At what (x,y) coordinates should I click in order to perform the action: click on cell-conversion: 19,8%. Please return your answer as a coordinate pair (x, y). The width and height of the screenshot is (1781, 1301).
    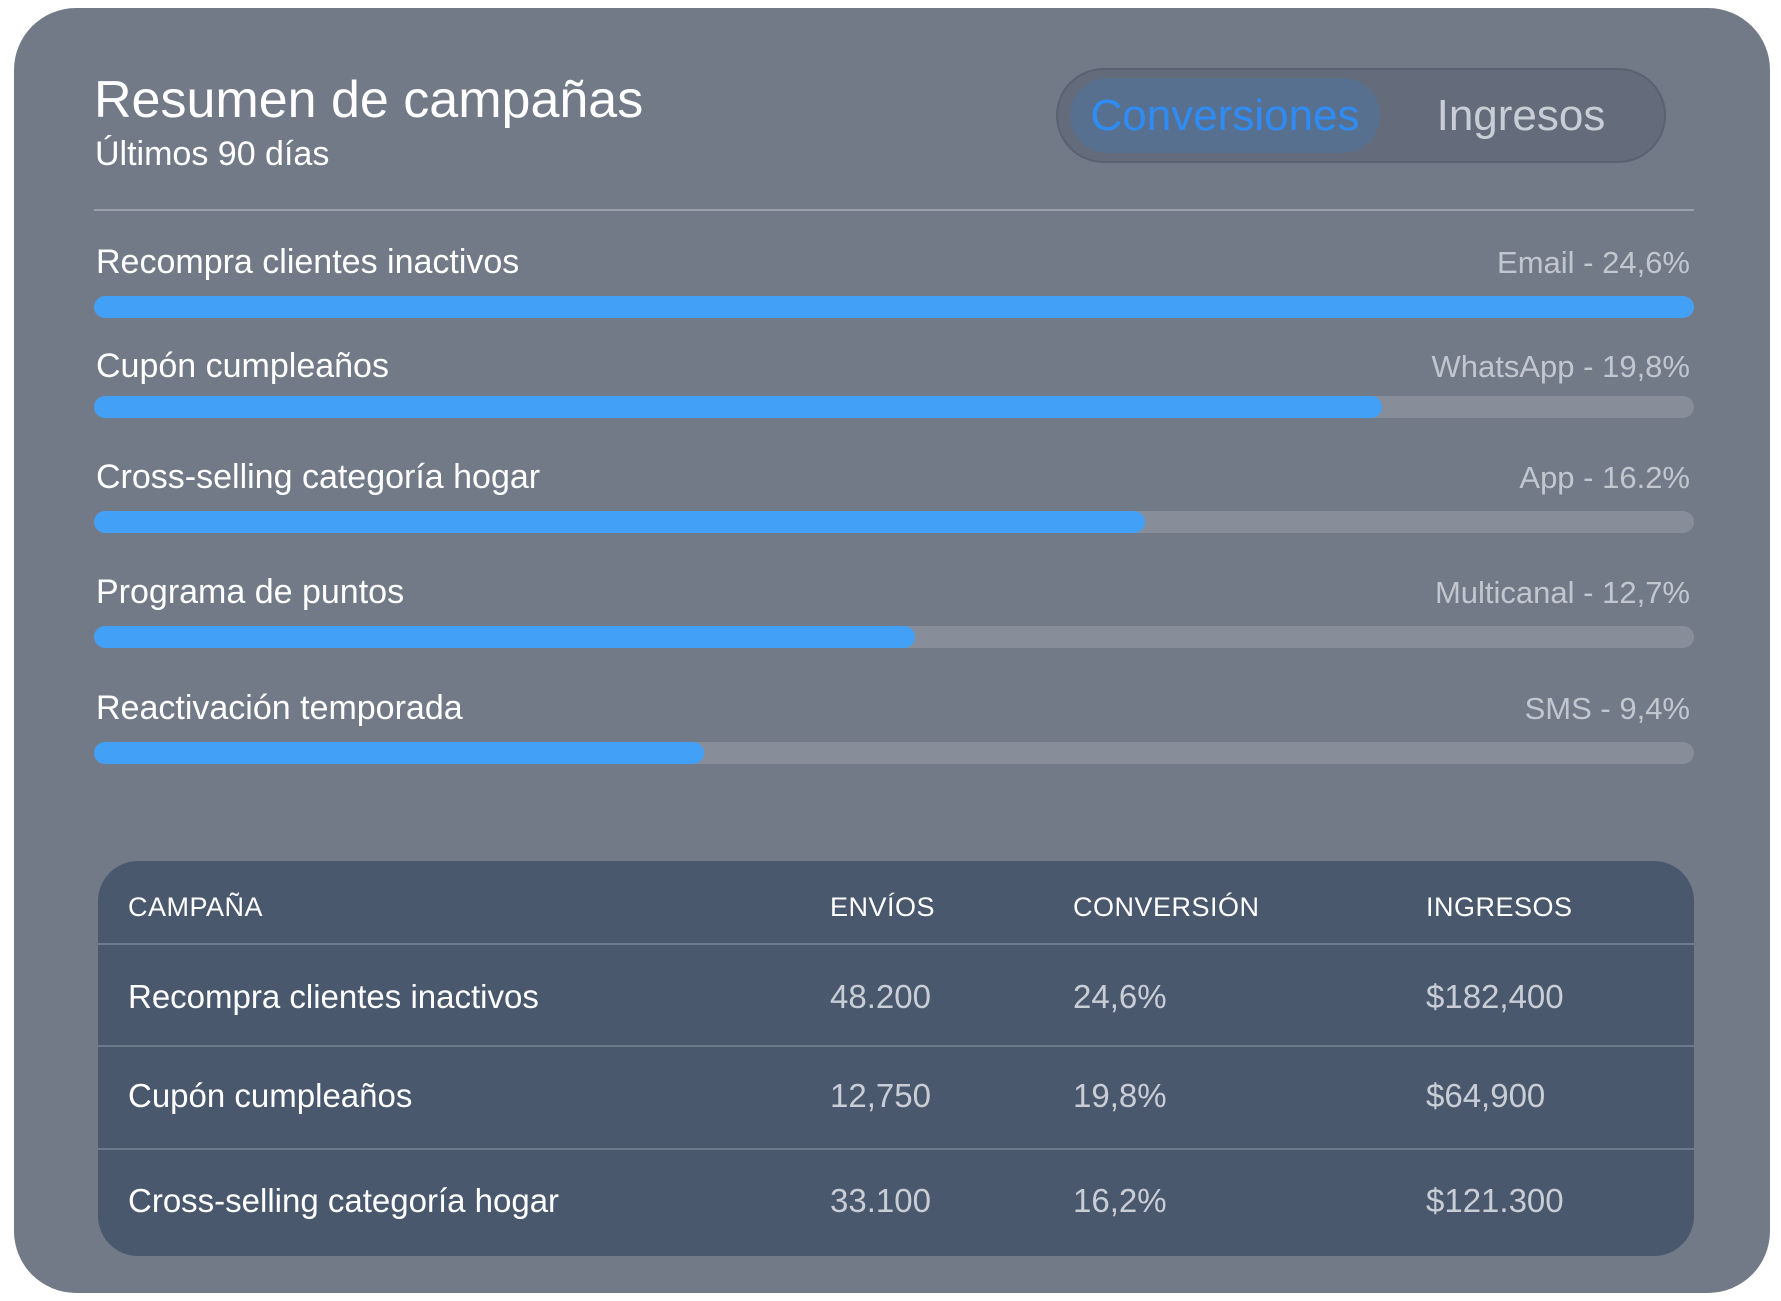
    Looking at the image, I should click on (1120, 1095).